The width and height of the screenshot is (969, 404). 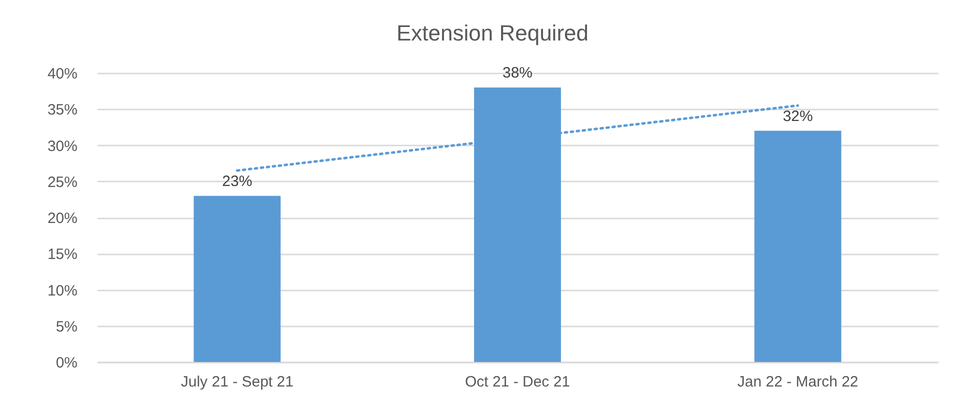 What do you see at coordinates (62, 218) in the screenshot?
I see `y-tick-label: 20%` at bounding box center [62, 218].